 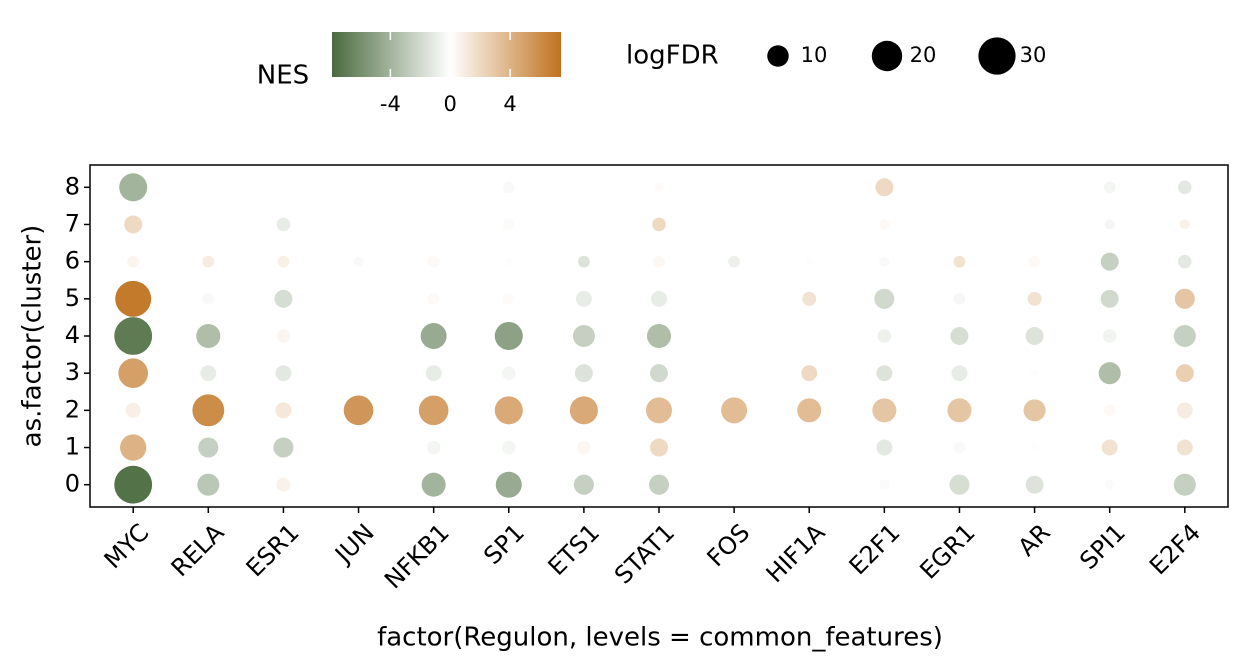 What do you see at coordinates (450, 104) in the screenshot?
I see `color-bar-label: 0` at bounding box center [450, 104].